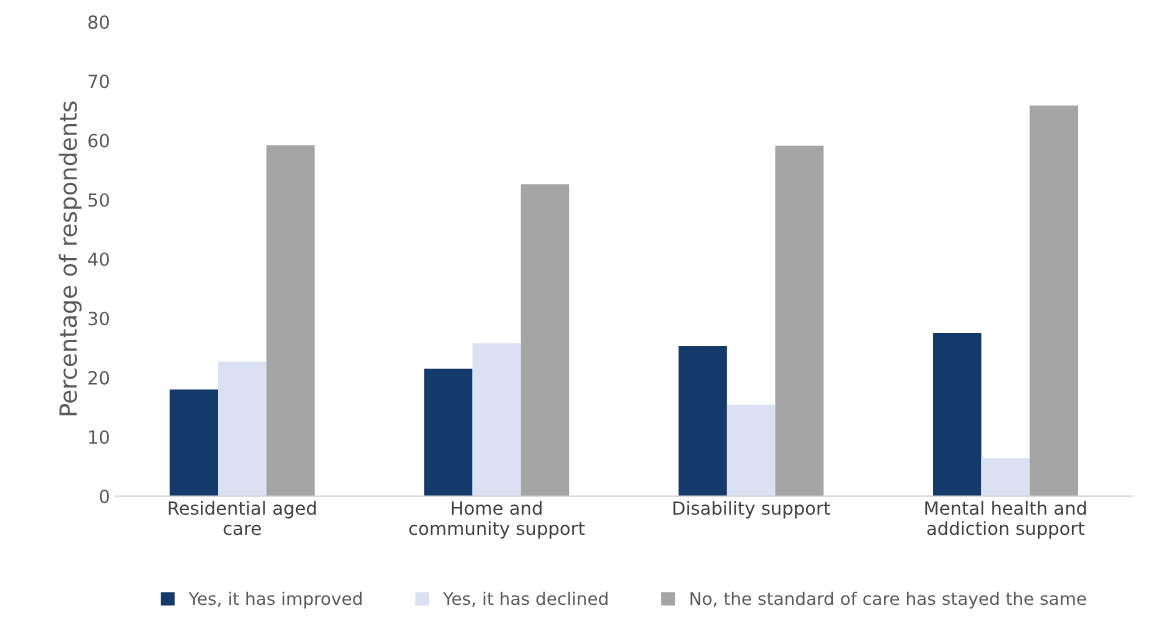 The width and height of the screenshot is (1150, 624). Describe the element at coordinates (275, 600) in the screenshot. I see `legend-label: Yes, it has improved` at that location.